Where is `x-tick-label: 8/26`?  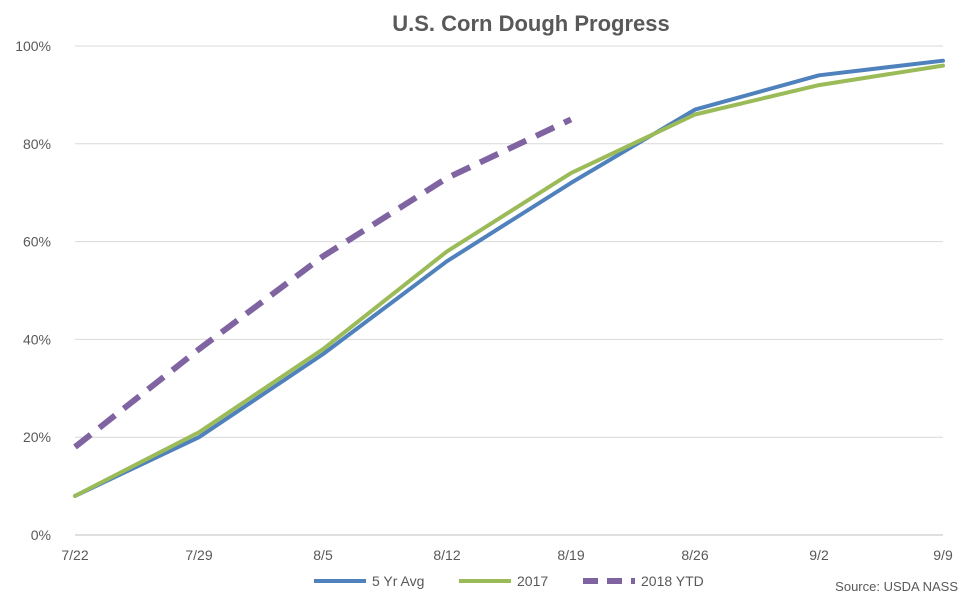 x-tick-label: 8/26 is located at coordinates (694, 555).